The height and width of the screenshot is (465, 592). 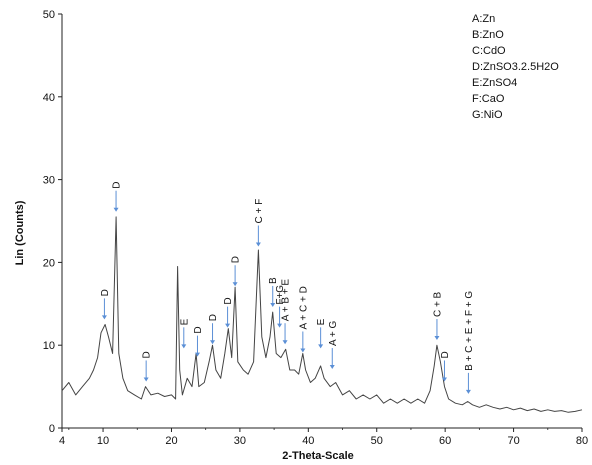 I want to click on x-tick-label: 70, so click(x=513, y=441).